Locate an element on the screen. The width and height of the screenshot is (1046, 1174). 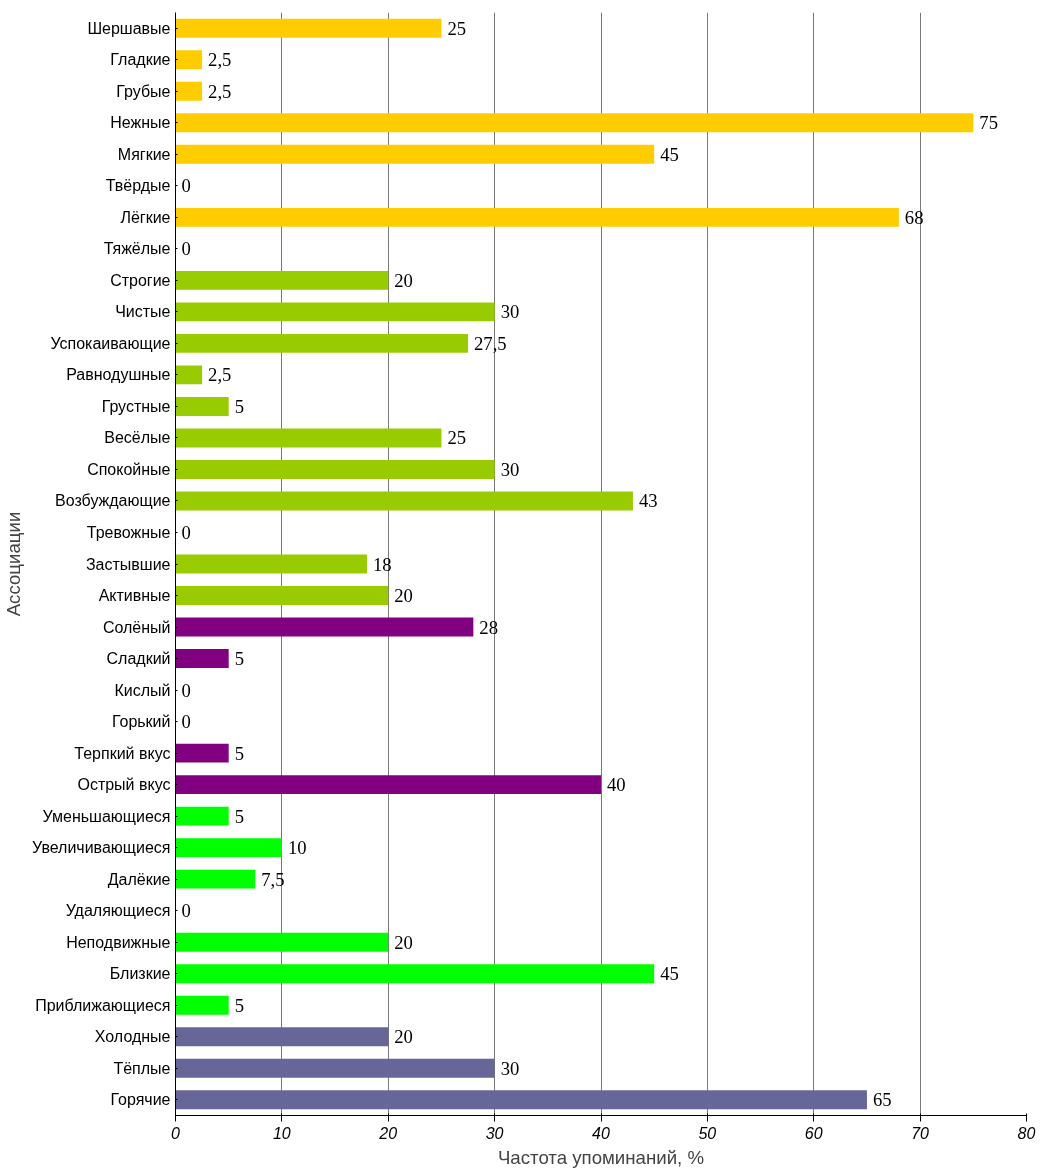
y-tick-label: Строгие is located at coordinates (140, 280).